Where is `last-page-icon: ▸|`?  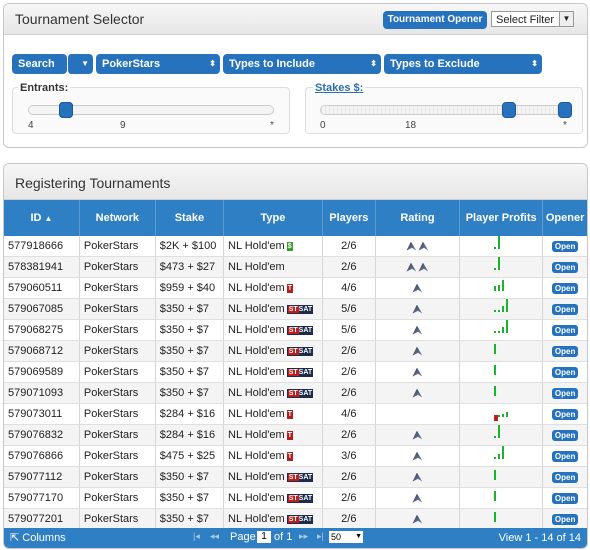 last-page-icon: ▸| is located at coordinates (320, 536).